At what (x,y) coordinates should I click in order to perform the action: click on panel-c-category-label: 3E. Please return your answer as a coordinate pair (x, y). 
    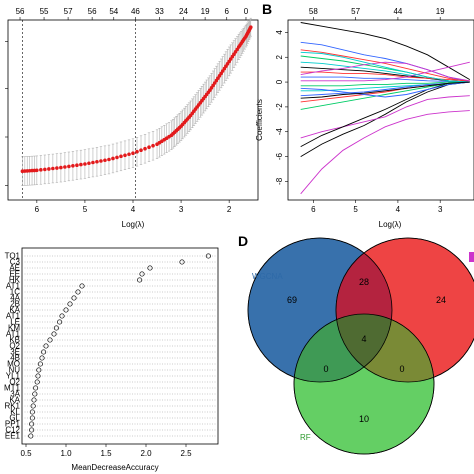
    Looking at the image, I should click on (15, 352).